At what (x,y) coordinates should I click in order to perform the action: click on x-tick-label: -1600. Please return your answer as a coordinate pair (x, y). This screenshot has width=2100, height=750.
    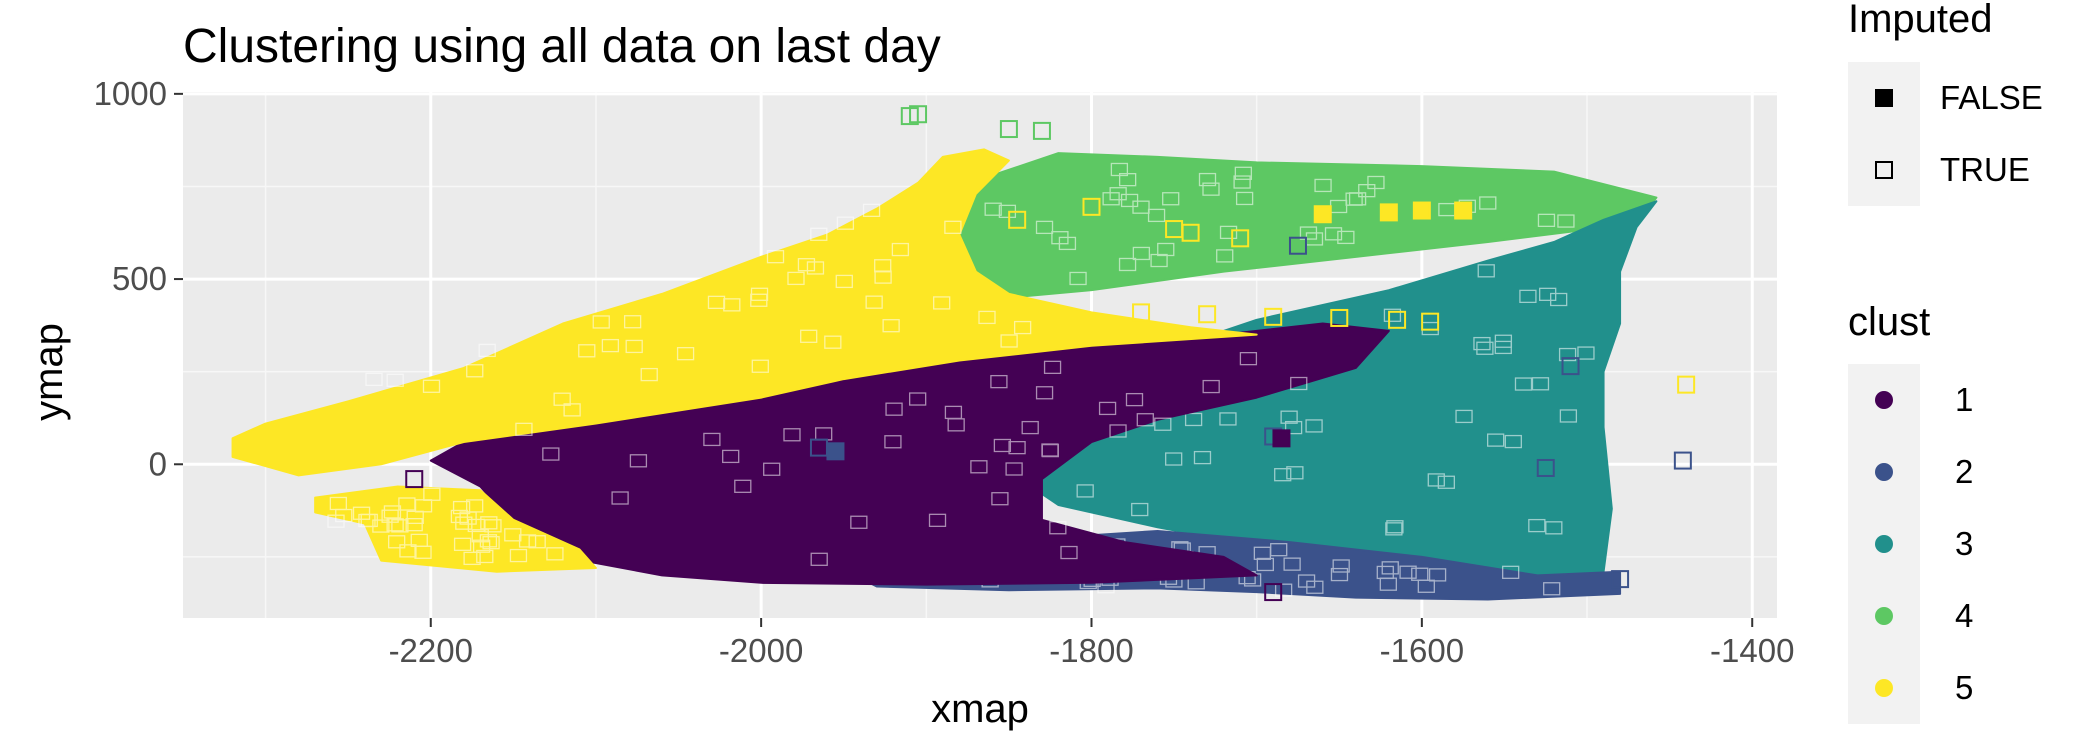
    Looking at the image, I should click on (1422, 650).